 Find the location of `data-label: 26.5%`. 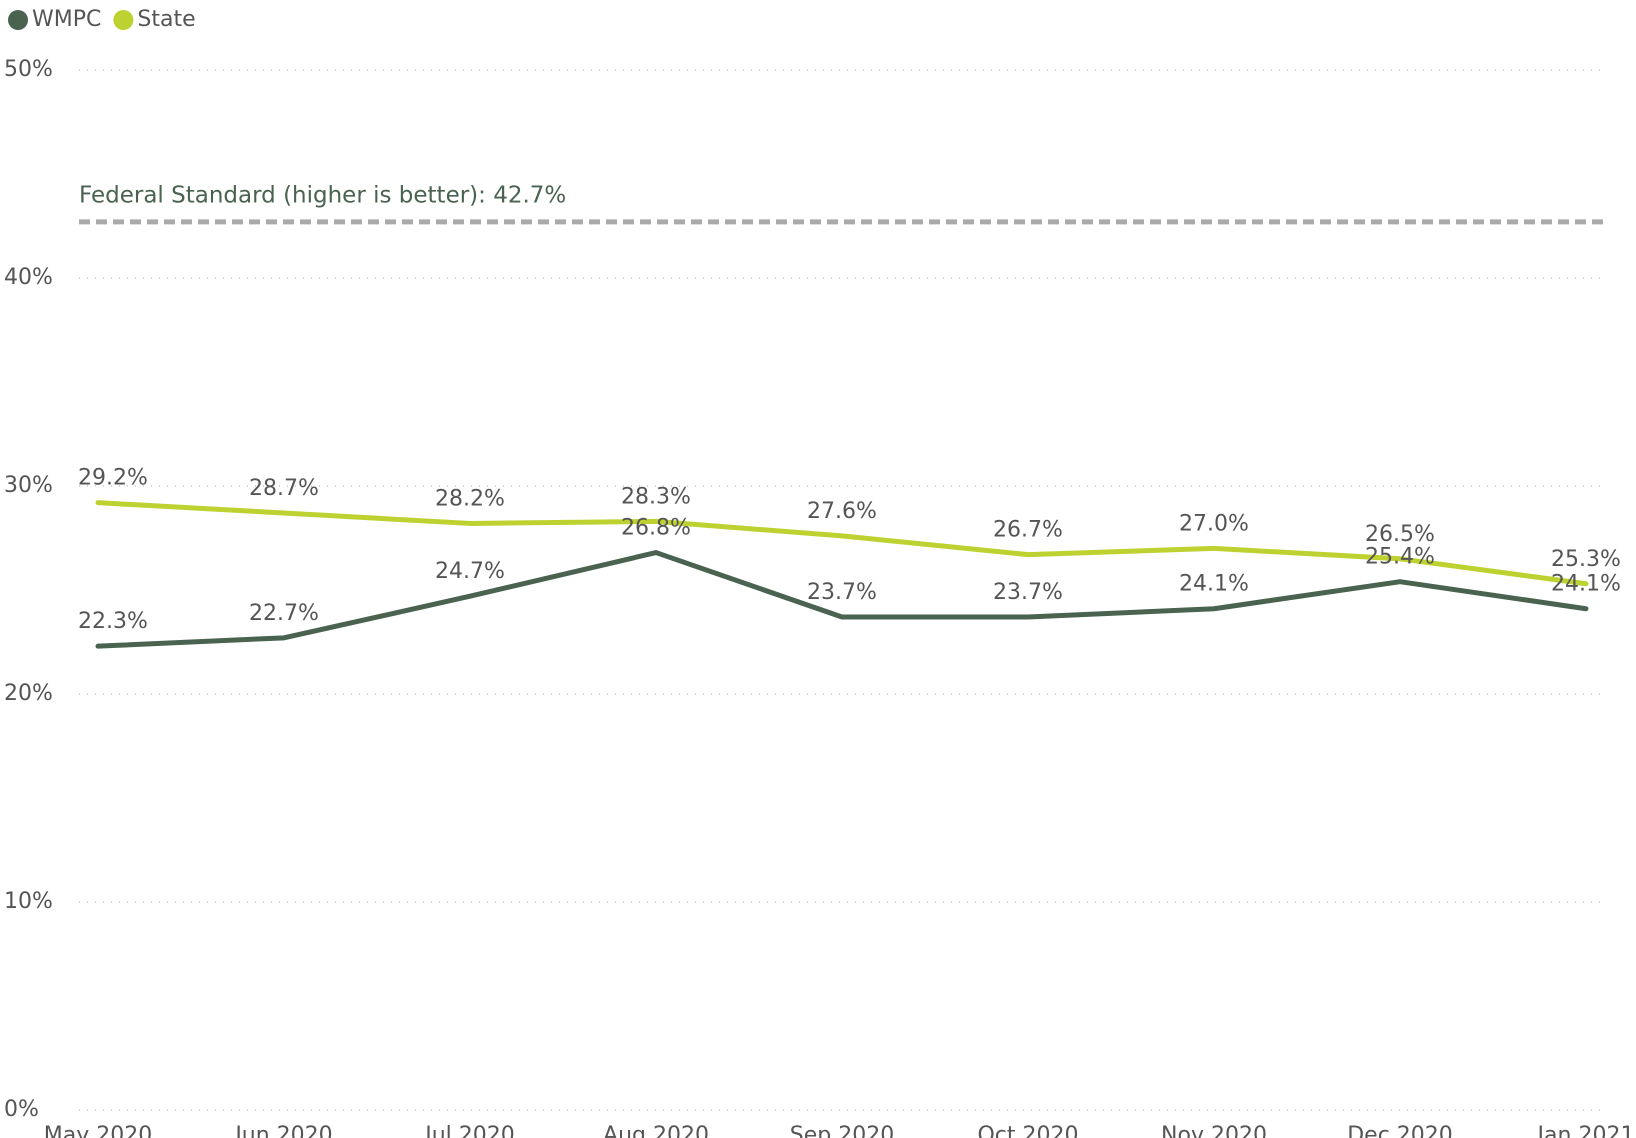

data-label: 26.5% is located at coordinates (1400, 534).